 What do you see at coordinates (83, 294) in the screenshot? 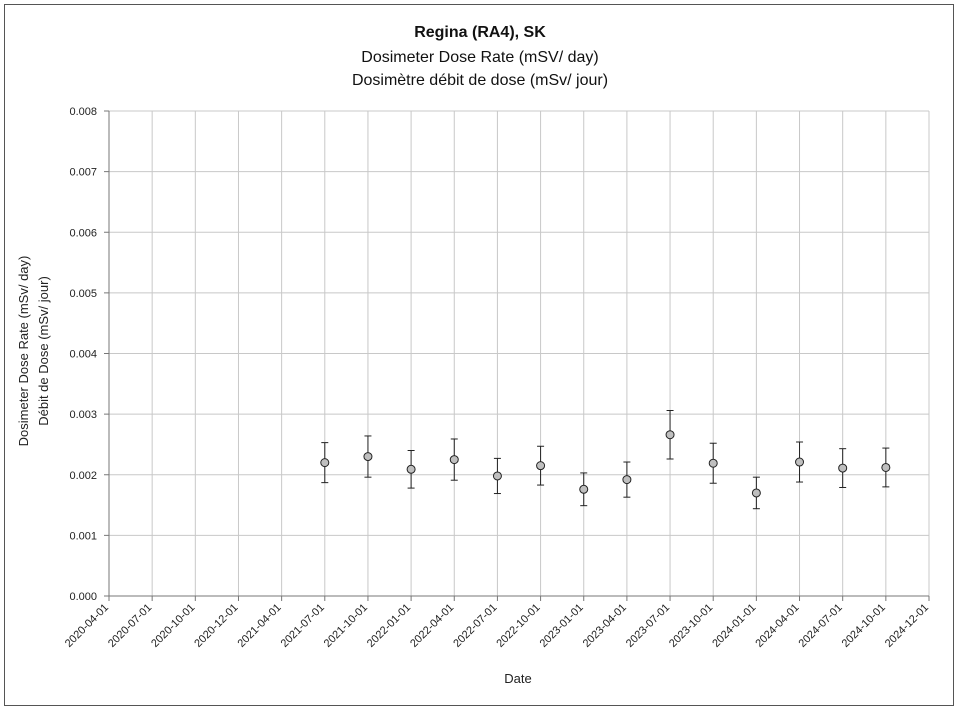
I see `y-tick-label: 0.005` at bounding box center [83, 294].